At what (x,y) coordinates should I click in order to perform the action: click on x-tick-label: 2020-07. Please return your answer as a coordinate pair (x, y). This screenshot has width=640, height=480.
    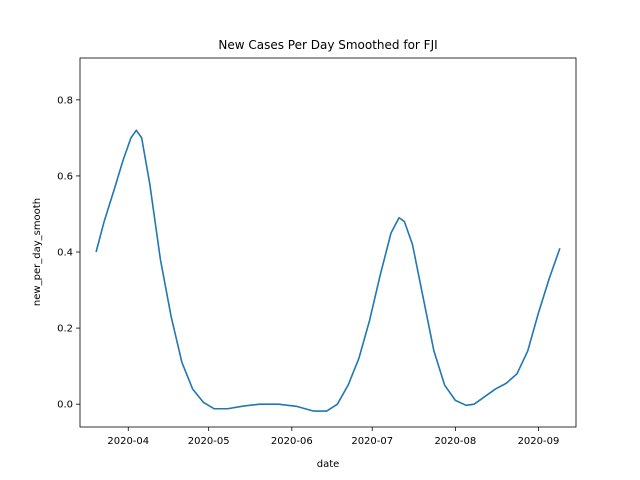
    Looking at the image, I should click on (372, 441).